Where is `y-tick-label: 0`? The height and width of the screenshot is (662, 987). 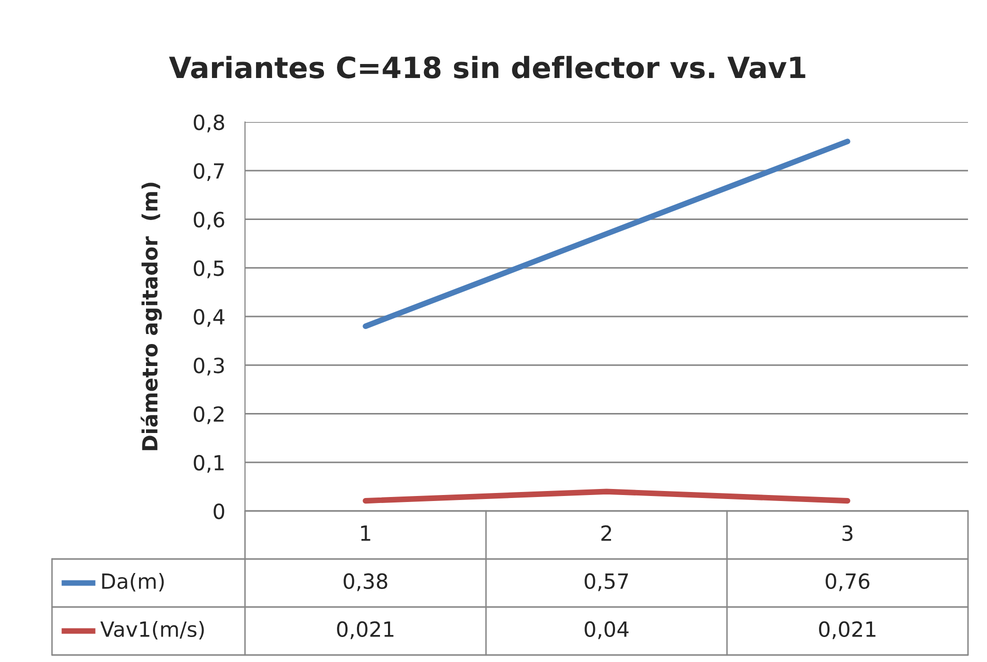
y-tick-label: 0 is located at coordinates (219, 511).